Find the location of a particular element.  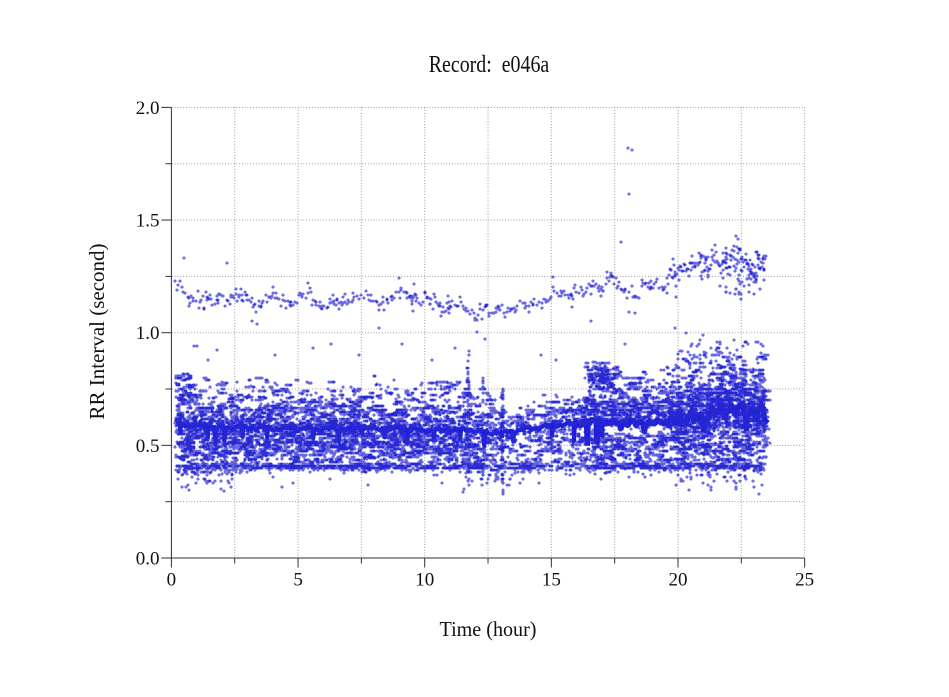

svg-text: 20 is located at coordinates (678, 580).